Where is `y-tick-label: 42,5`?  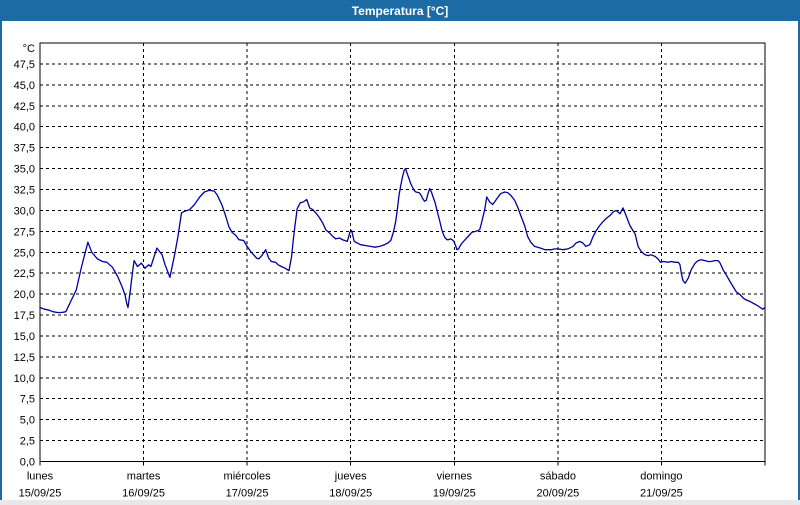
y-tick-label: 42,5 is located at coordinates (24, 107).